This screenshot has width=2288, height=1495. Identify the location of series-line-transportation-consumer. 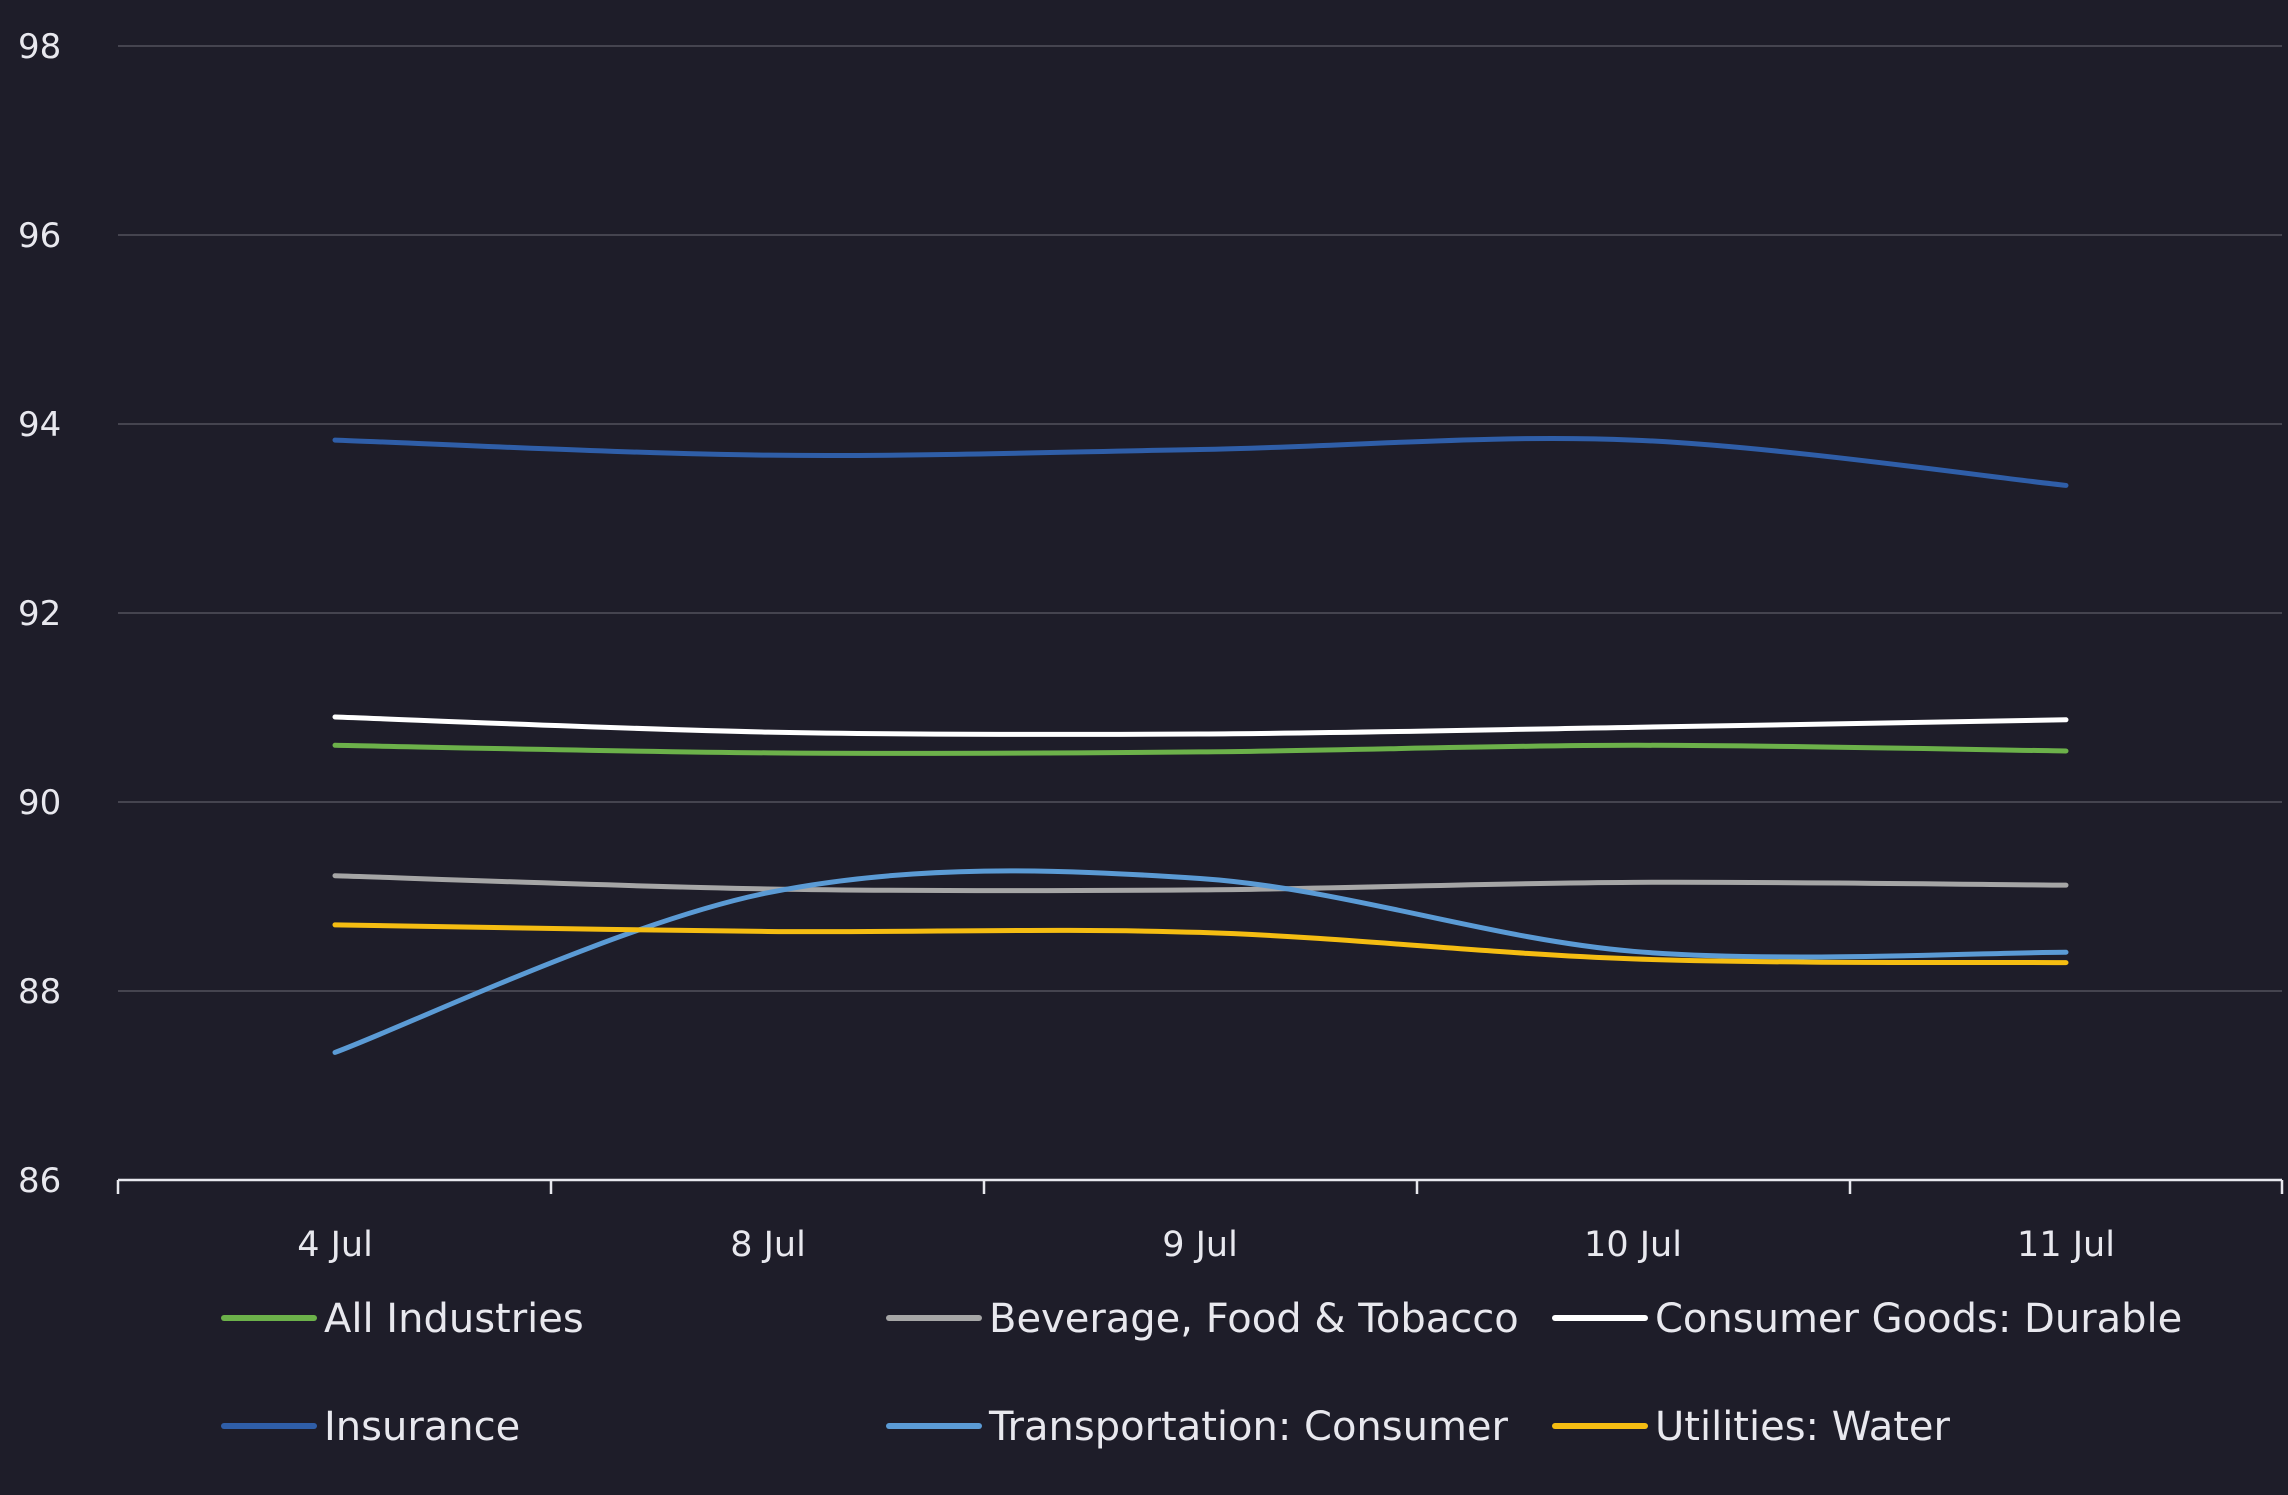
(1200, 961).